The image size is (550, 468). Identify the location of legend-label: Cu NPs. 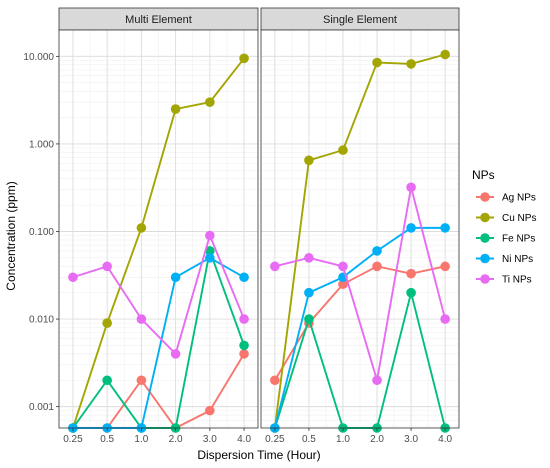
(519, 218).